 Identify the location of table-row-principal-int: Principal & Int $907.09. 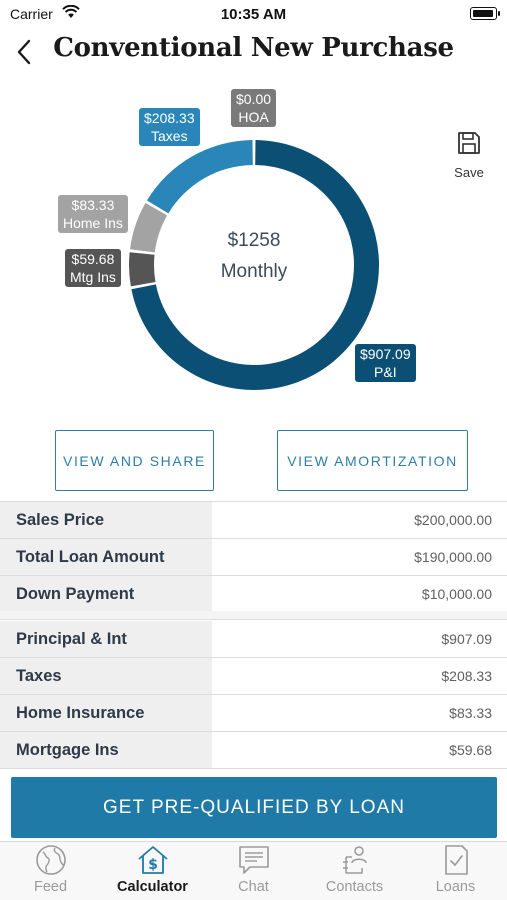
(253, 639).